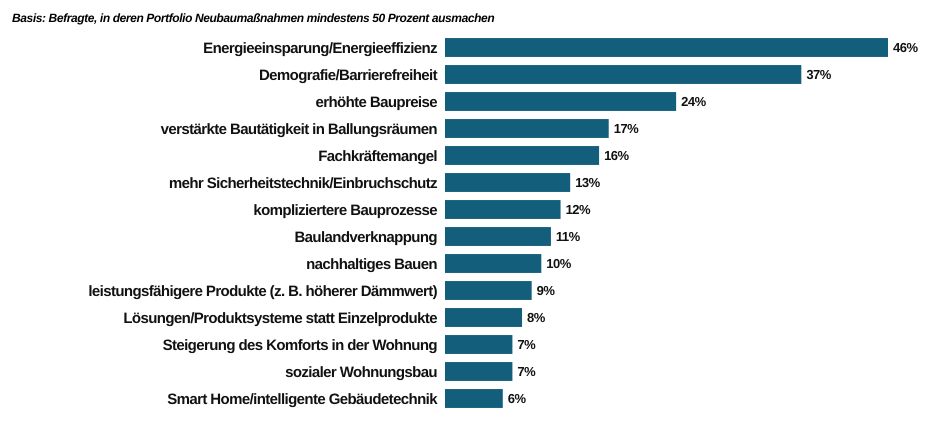 This screenshot has height=421, width=945. Describe the element at coordinates (905, 48) in the screenshot. I see `data-label: 46%` at that location.